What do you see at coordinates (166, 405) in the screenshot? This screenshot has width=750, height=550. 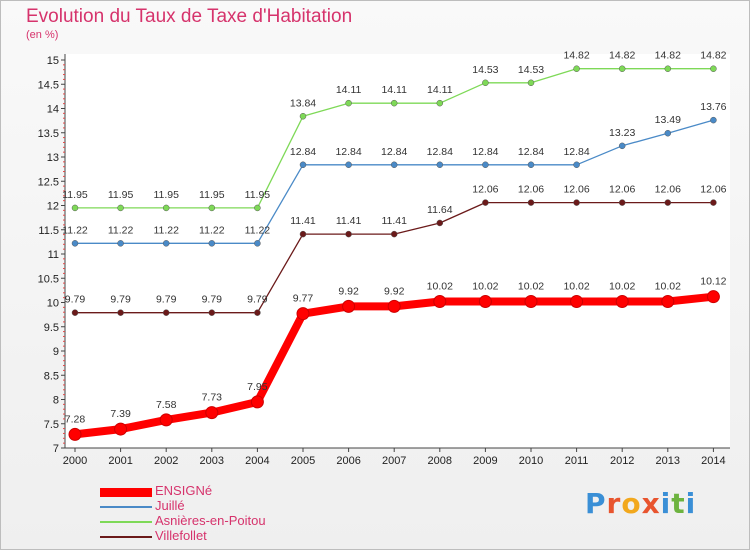 I see `data-label: 7.58` at bounding box center [166, 405].